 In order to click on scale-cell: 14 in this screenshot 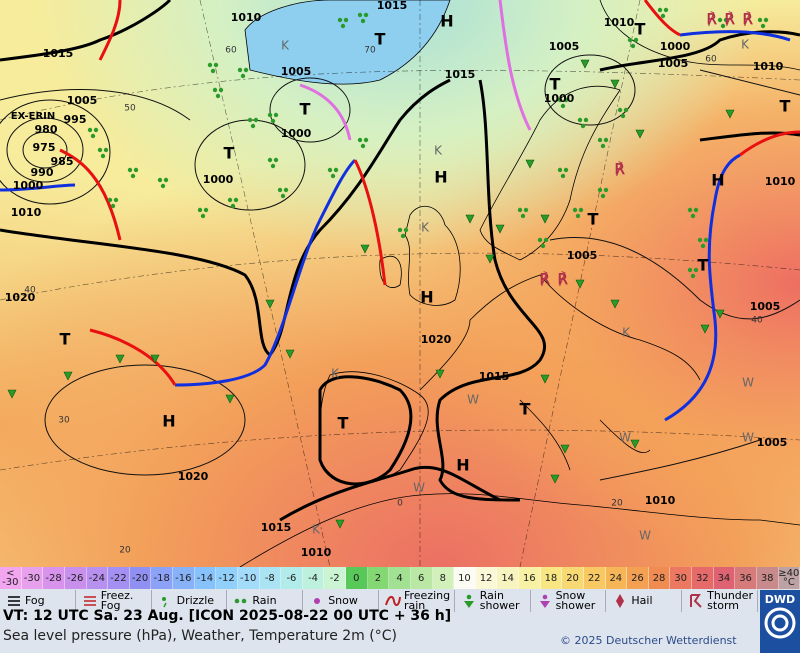, I will do `click(508, 578)`.